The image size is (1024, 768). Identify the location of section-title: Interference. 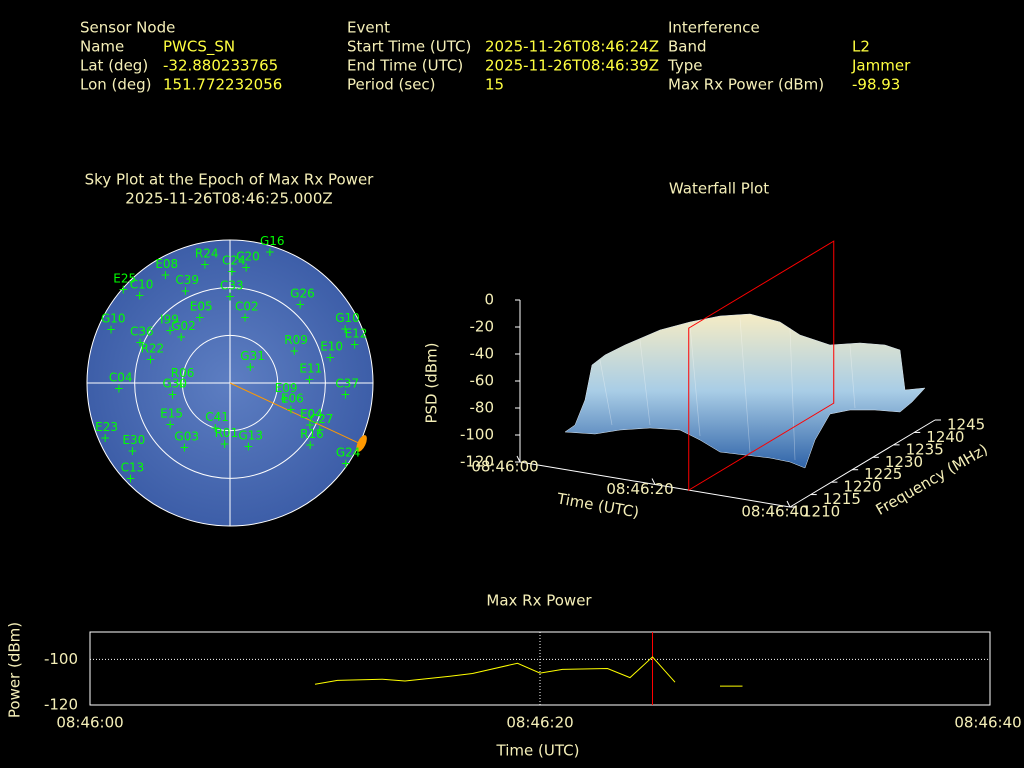
(714, 28).